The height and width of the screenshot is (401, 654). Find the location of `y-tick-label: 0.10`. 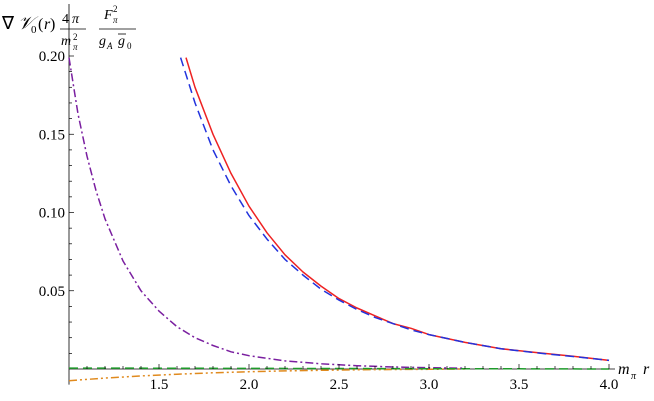

y-tick-label: 0.10 is located at coordinates (52, 214).